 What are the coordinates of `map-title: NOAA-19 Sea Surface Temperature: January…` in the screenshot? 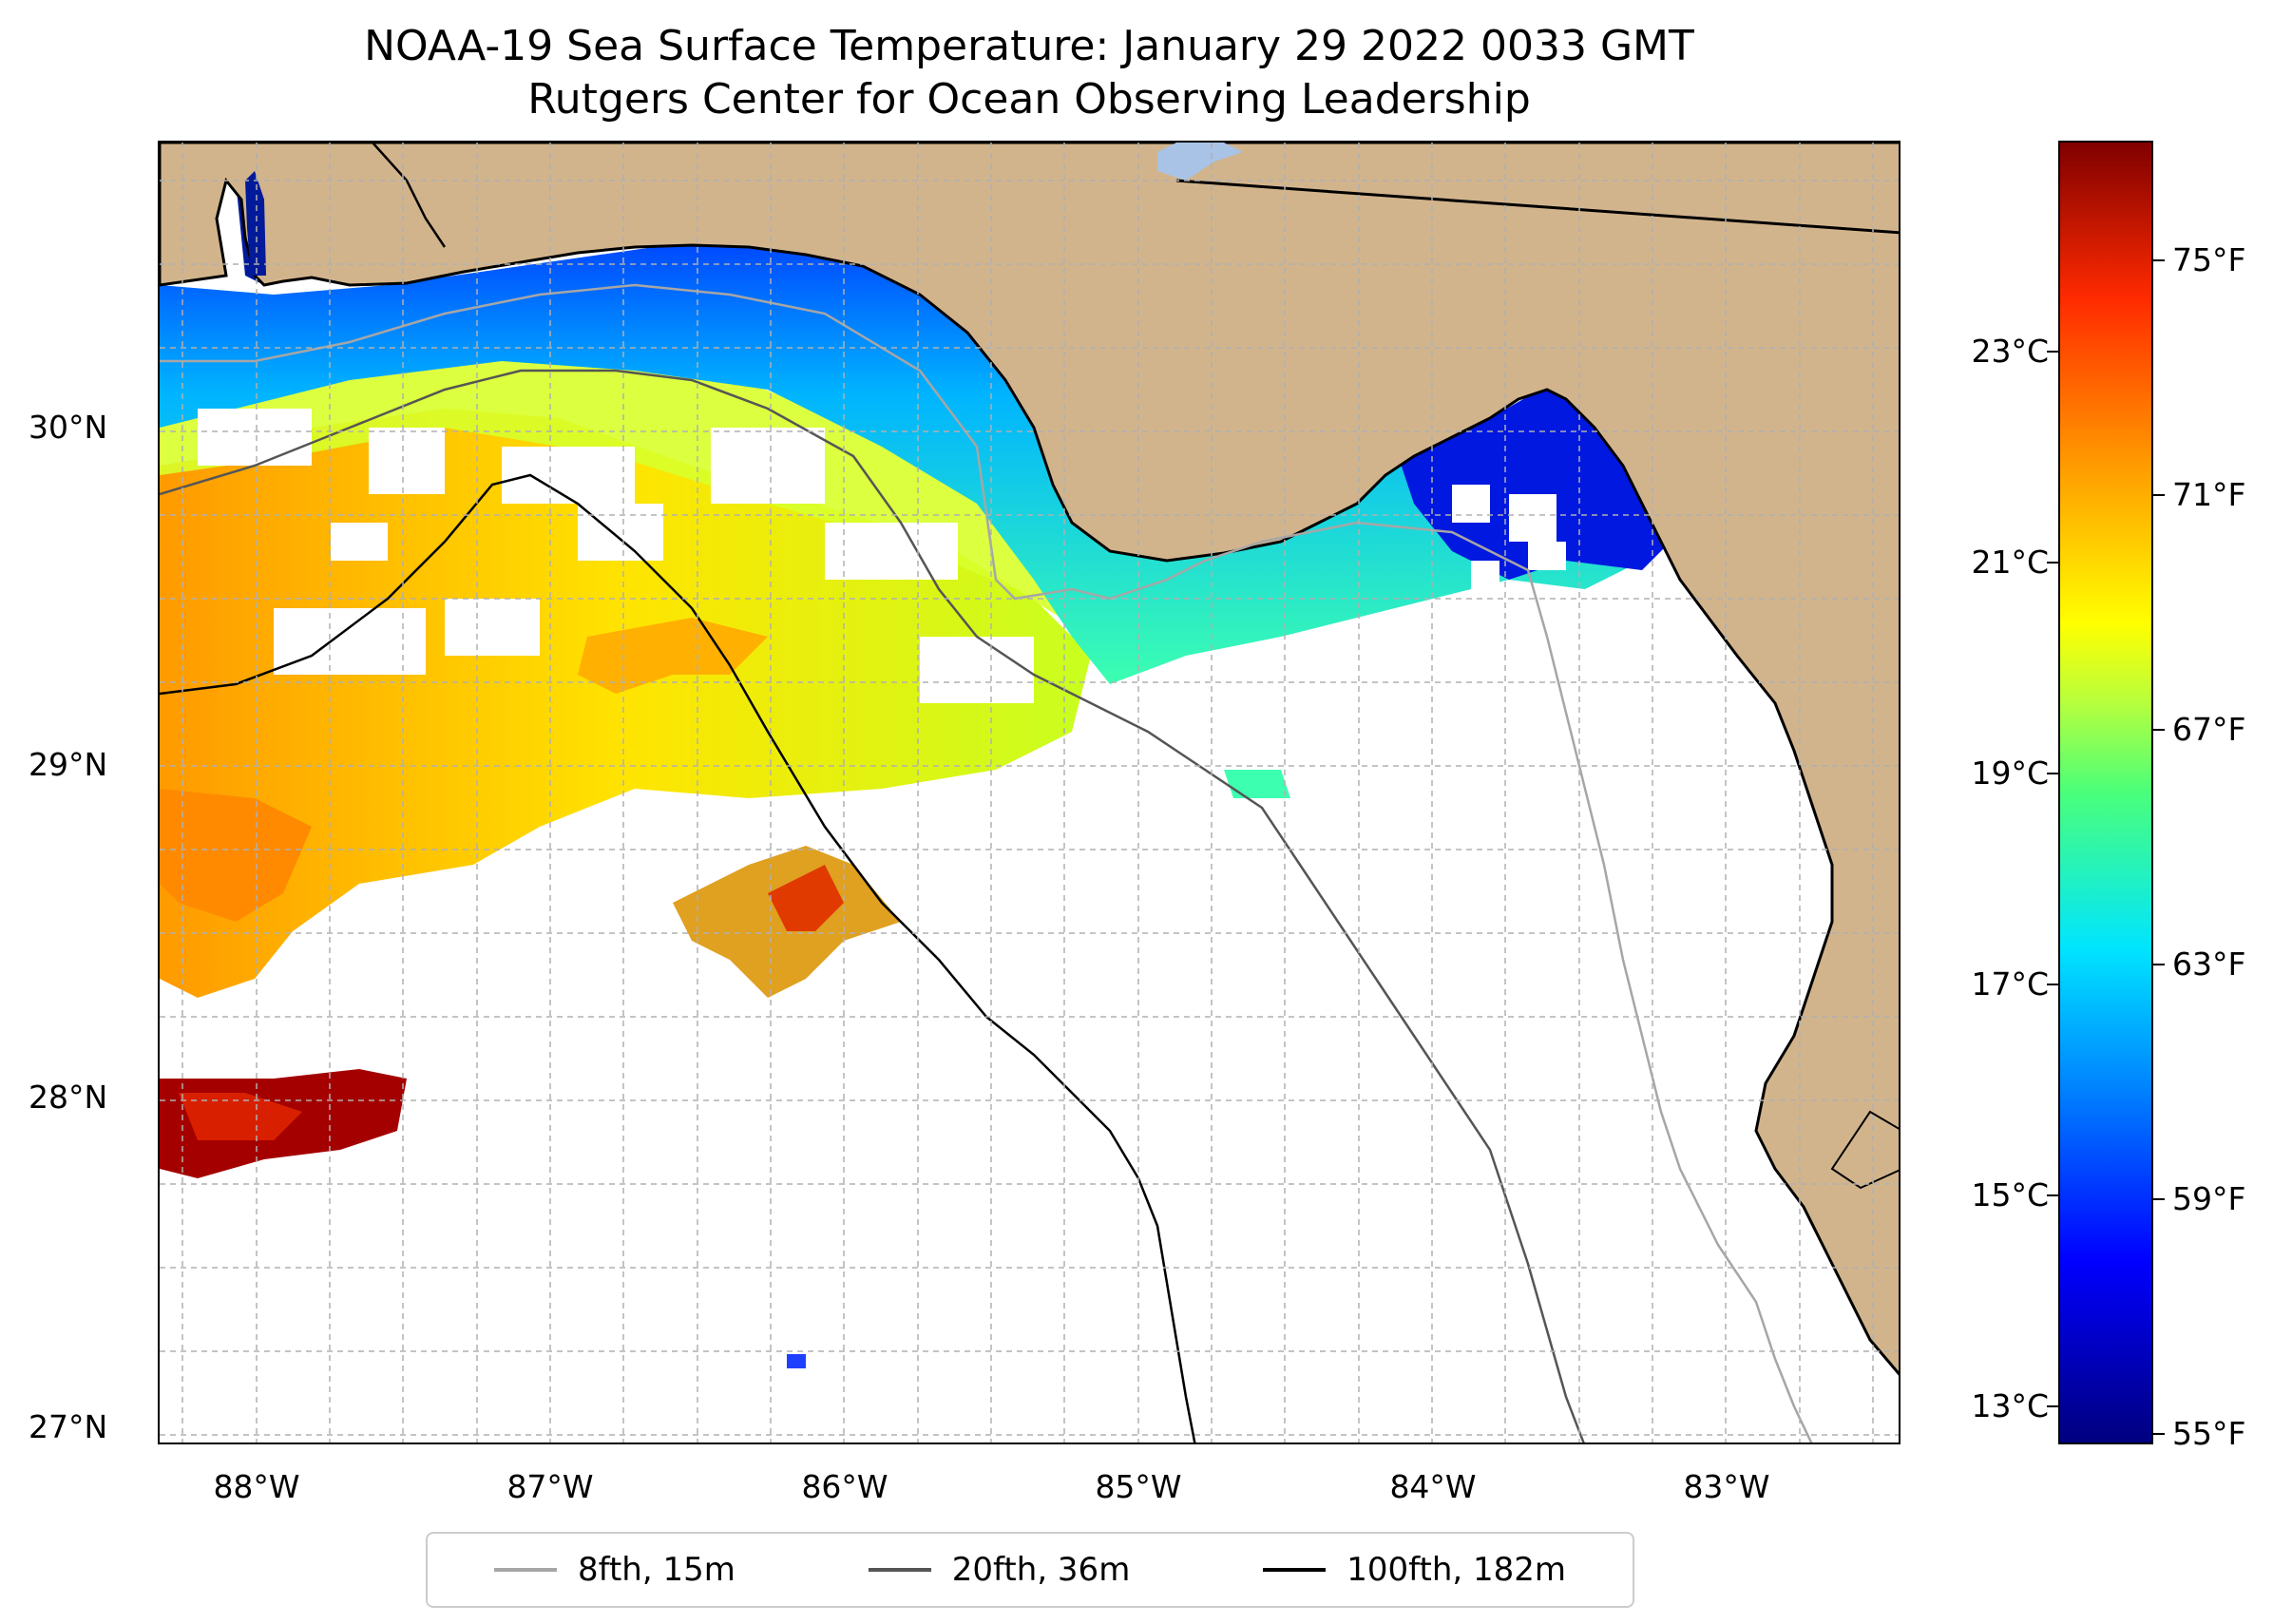 It's located at (1029, 46).